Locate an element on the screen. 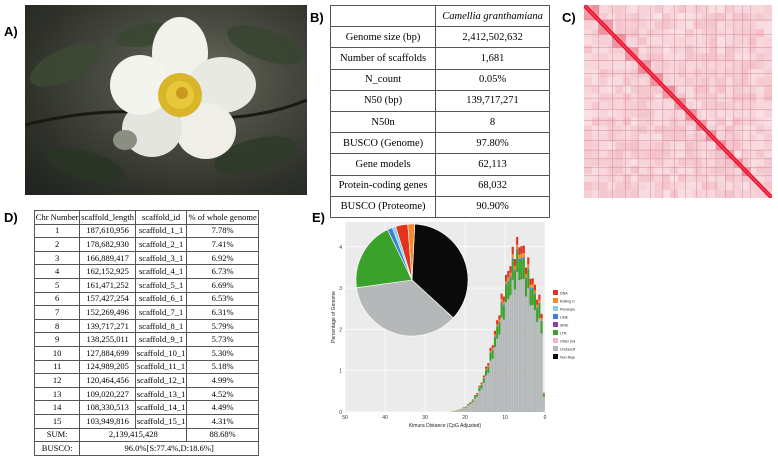  table-b-header-row: Camellia granthamiana is located at coordinates (439, 16).